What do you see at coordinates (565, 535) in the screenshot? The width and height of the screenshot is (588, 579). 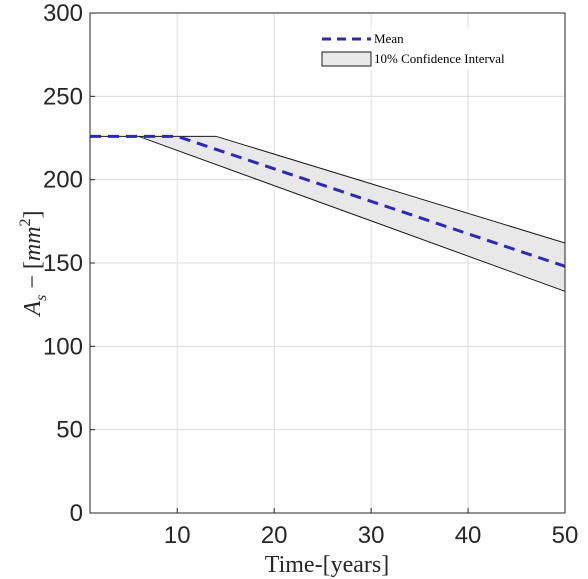 I see `x-tick-label: 50` at bounding box center [565, 535].